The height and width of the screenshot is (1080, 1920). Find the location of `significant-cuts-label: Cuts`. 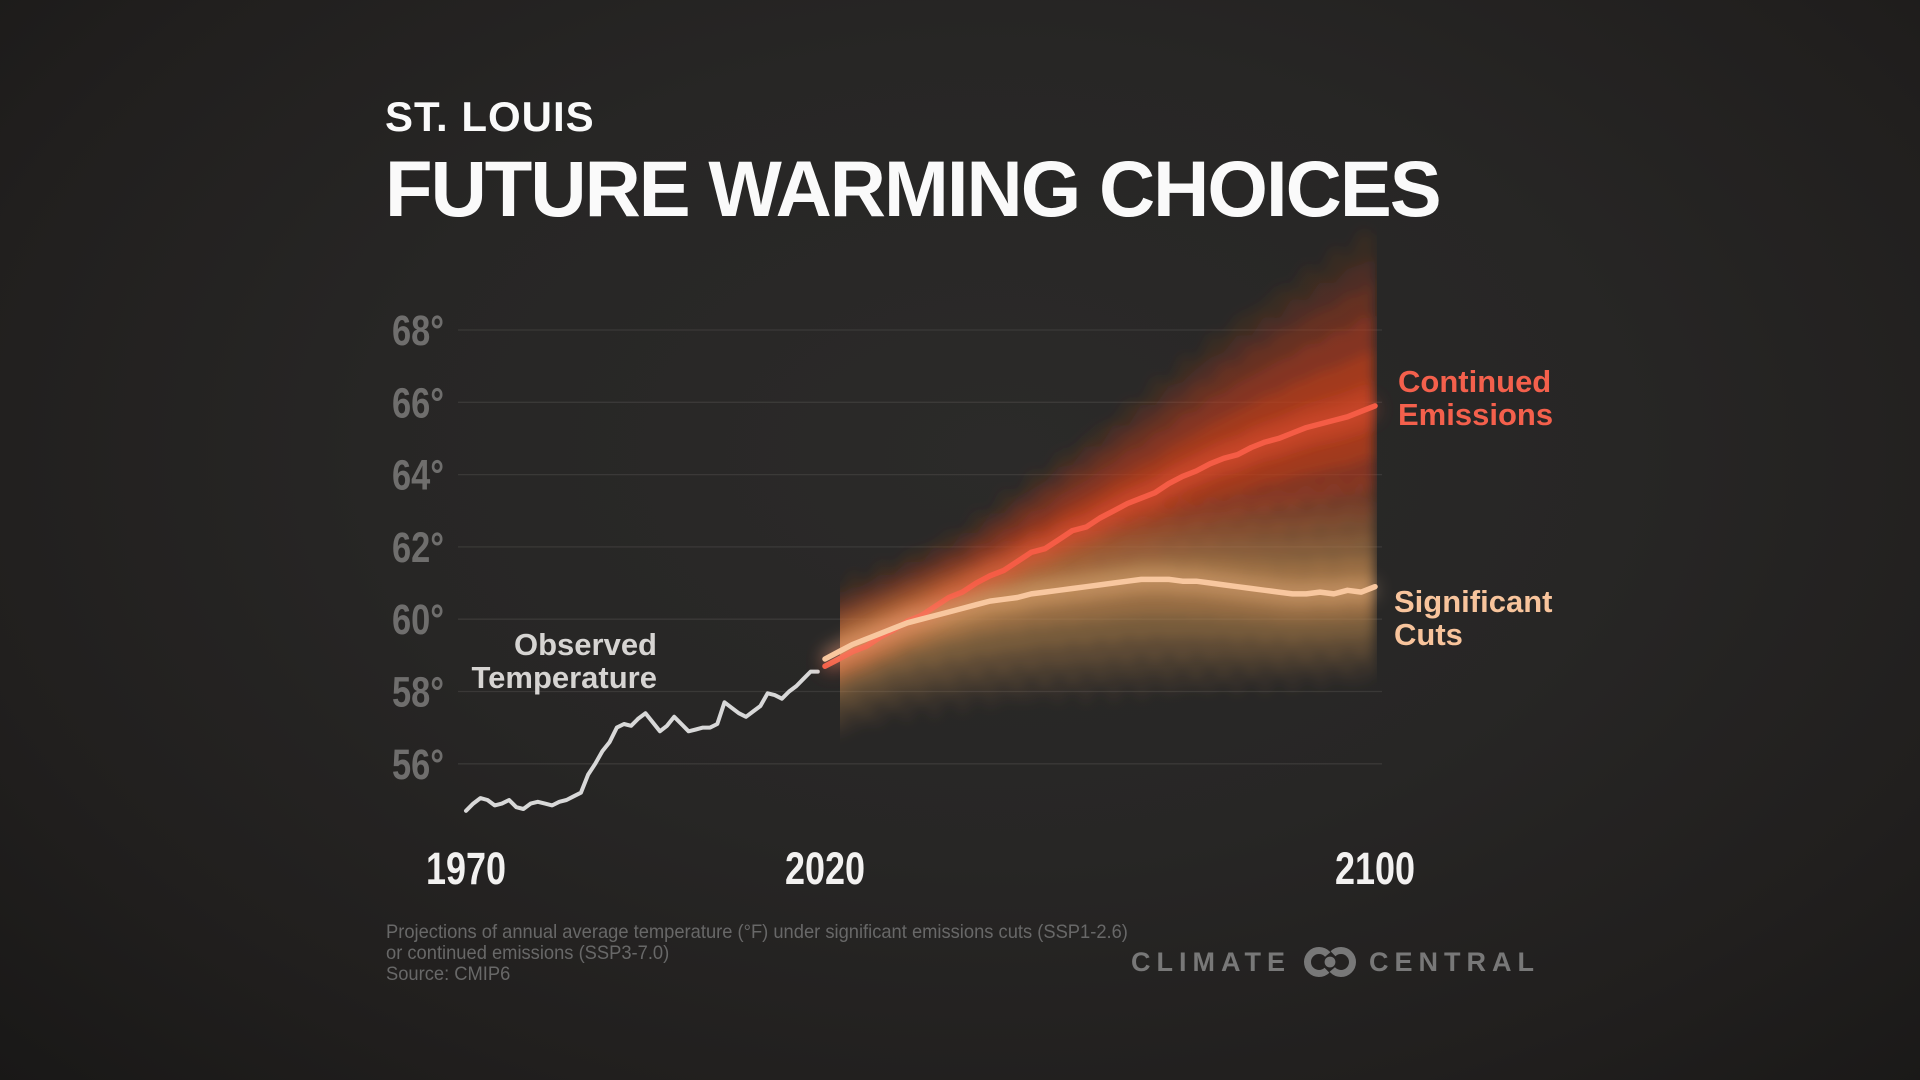

significant-cuts-label: Cuts is located at coordinates (1428, 634).